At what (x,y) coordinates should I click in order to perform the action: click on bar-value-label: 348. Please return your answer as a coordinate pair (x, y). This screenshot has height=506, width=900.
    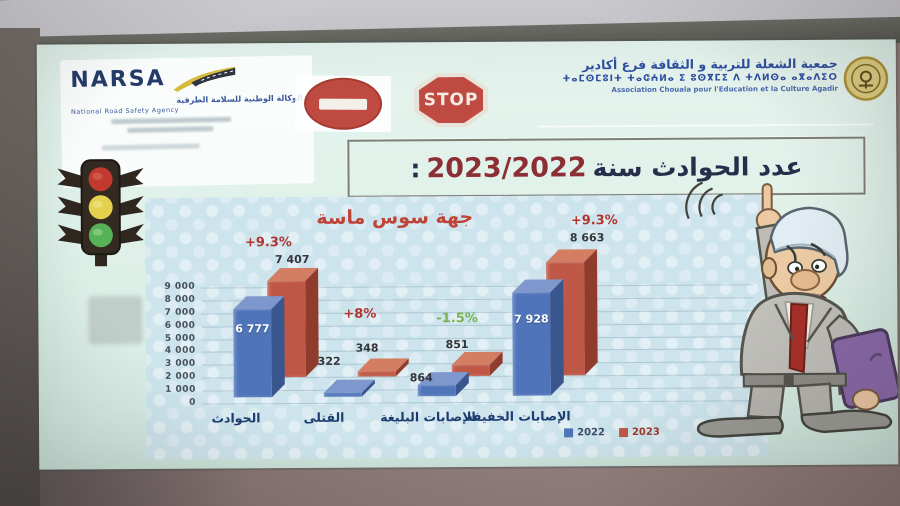
    Looking at the image, I should click on (367, 348).